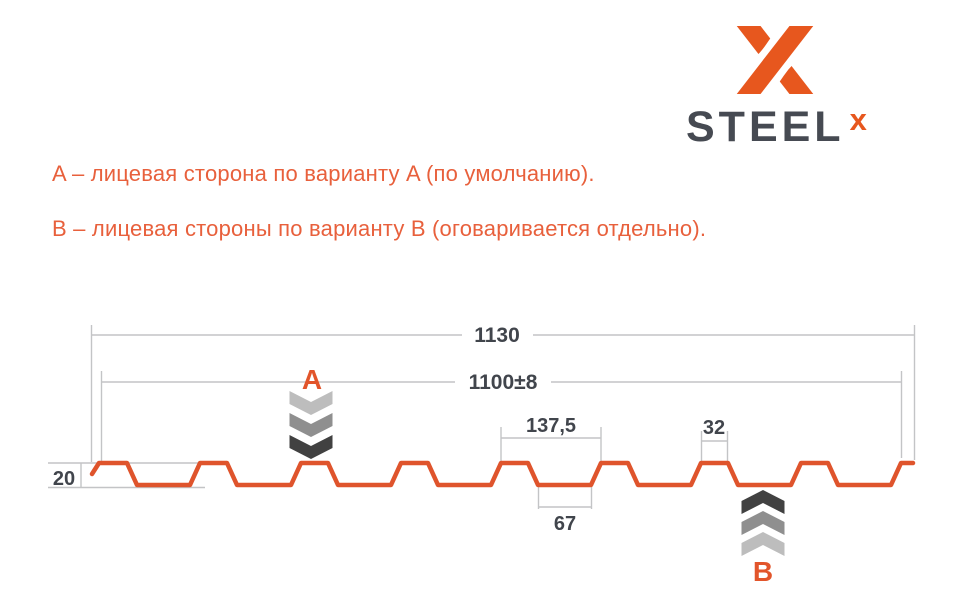  I want to click on dim-height-value: 20, so click(64, 479).